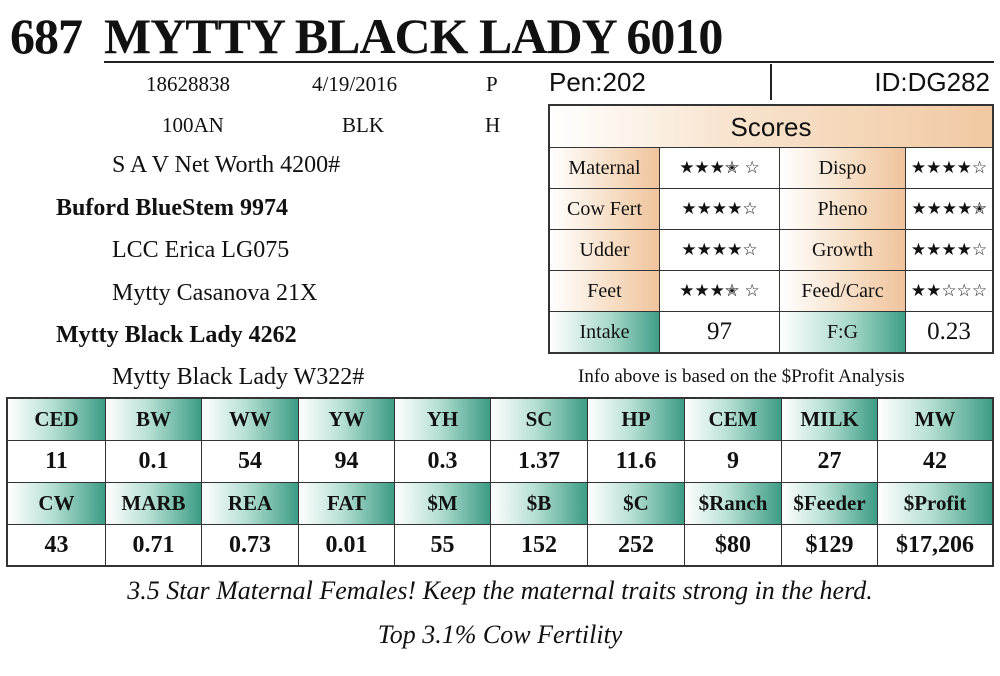 This screenshot has width=1000, height=676. Describe the element at coordinates (154, 461) in the screenshot. I see `epd-value-bw: 0.1` at that location.